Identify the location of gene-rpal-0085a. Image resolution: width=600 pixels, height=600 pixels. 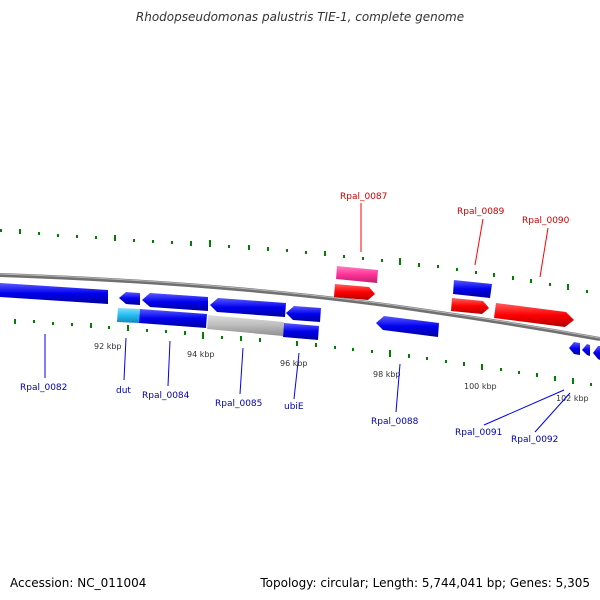
(248, 307).